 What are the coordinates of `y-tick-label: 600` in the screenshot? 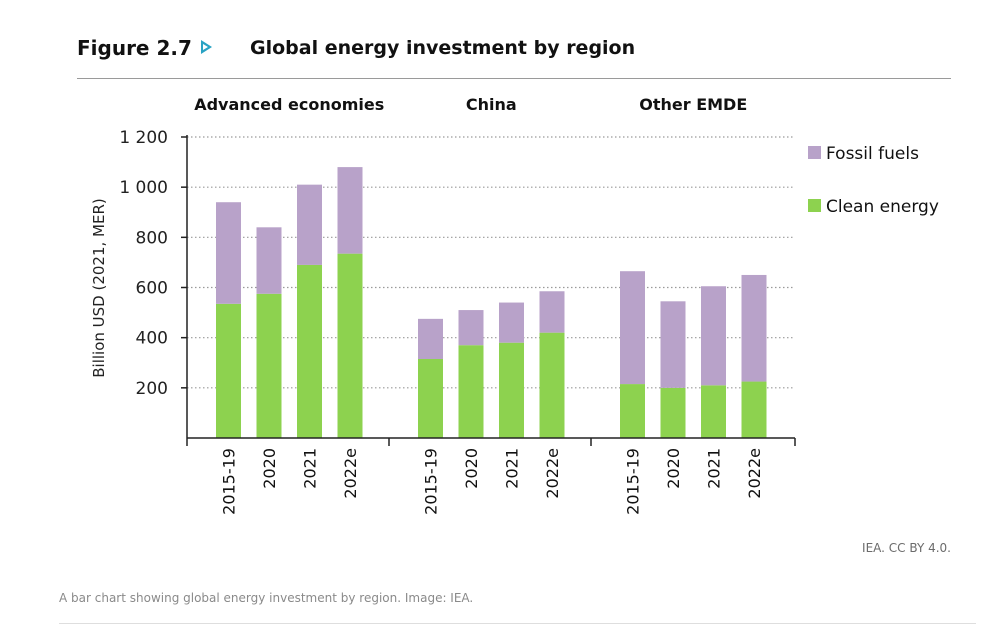 It's located at (152, 289).